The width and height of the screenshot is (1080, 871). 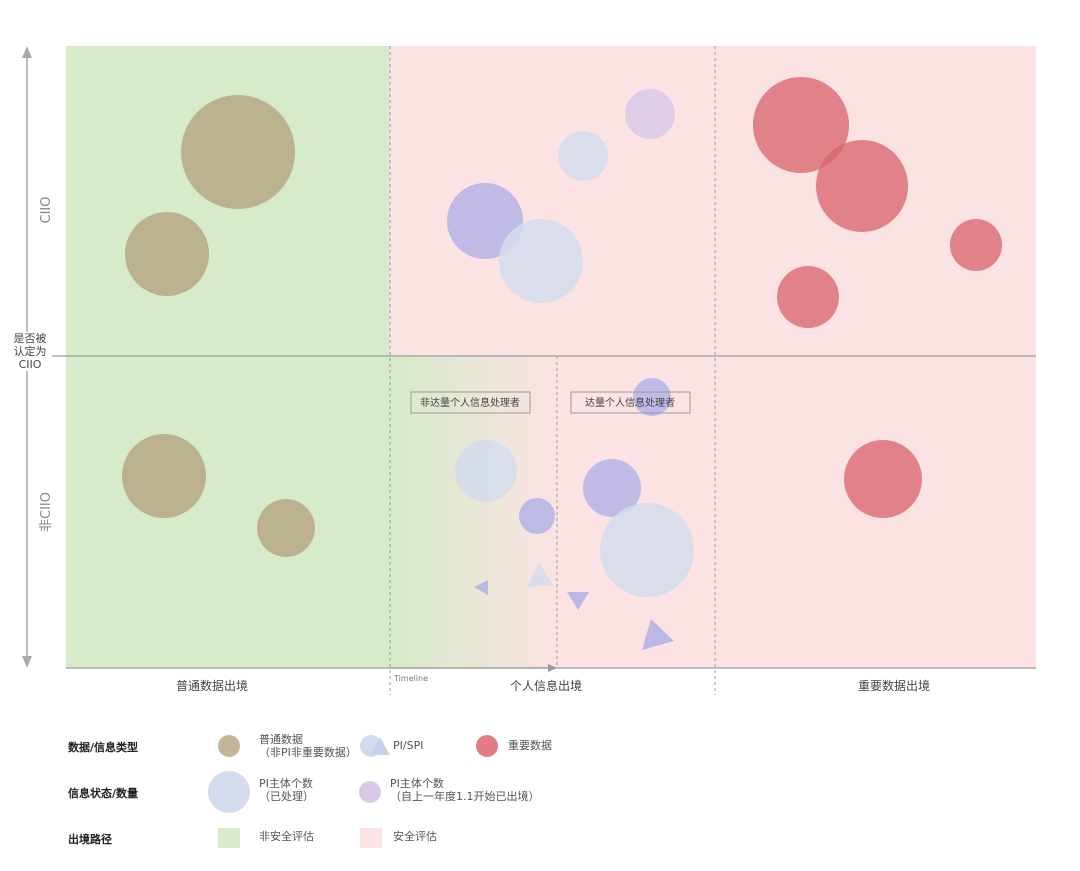 I want to click on legend-security-swatch, so click(x=371, y=838).